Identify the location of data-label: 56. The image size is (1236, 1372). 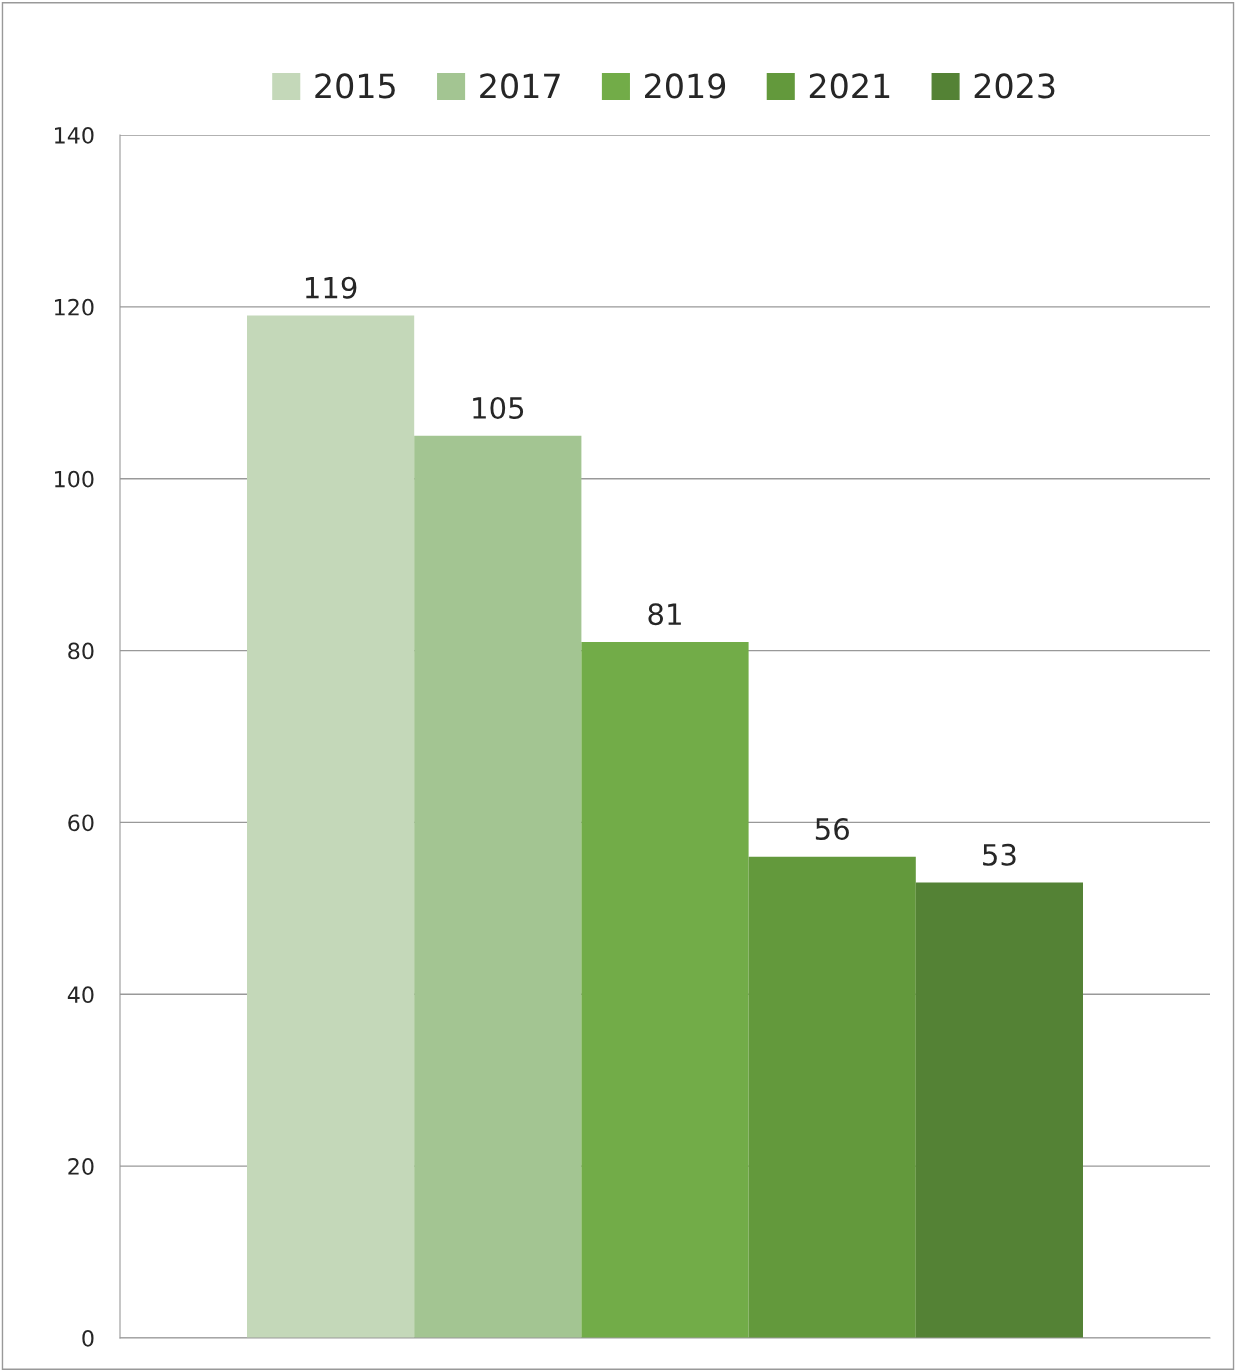
(832, 829).